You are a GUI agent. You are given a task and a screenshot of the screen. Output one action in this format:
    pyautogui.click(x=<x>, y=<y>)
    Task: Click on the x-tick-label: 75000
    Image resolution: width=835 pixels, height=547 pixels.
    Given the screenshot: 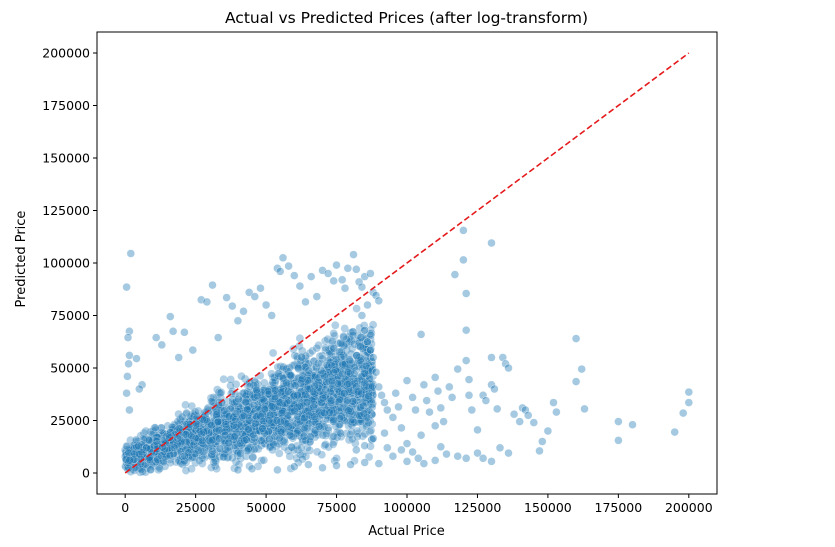 What is the action you would take?
    pyautogui.click(x=337, y=507)
    